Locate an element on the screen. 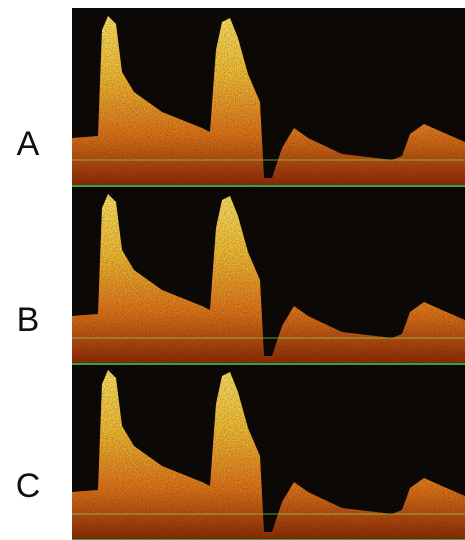 The width and height of the screenshot is (465, 540). panel-label: A is located at coordinates (28, 144).